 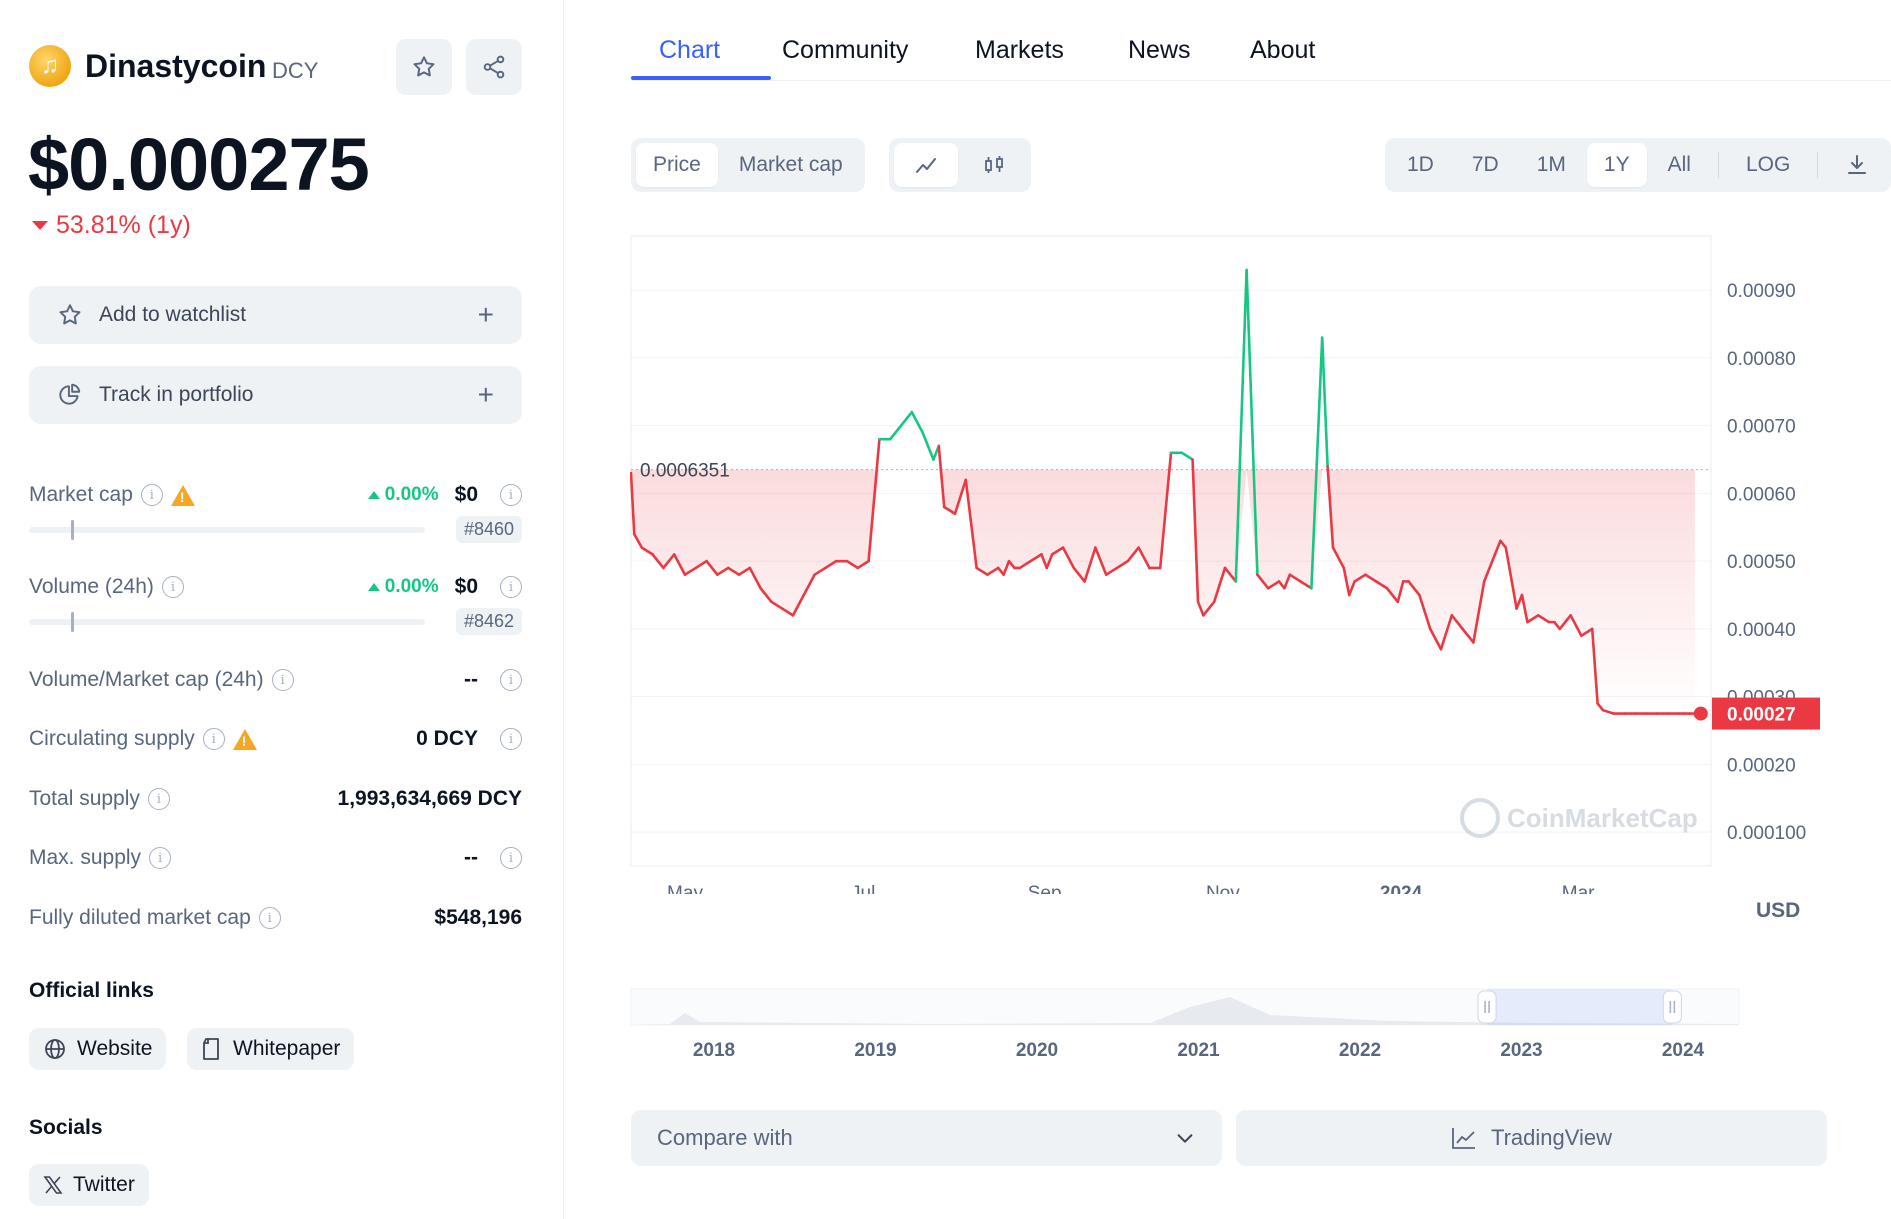 I want to click on log-scale-button: LOG, so click(x=1768, y=164).